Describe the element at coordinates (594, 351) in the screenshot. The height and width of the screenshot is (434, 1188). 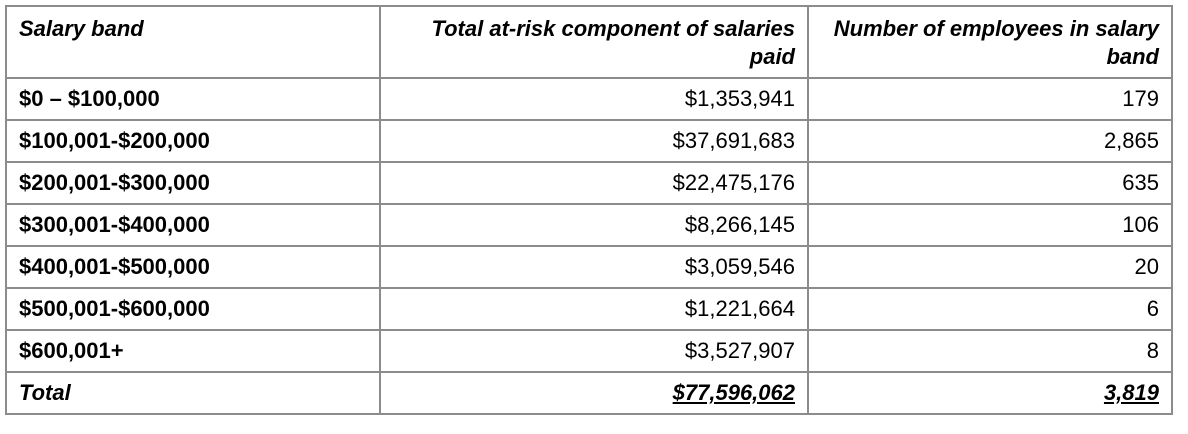
I see `at-risk-cell: $3,527,907` at that location.